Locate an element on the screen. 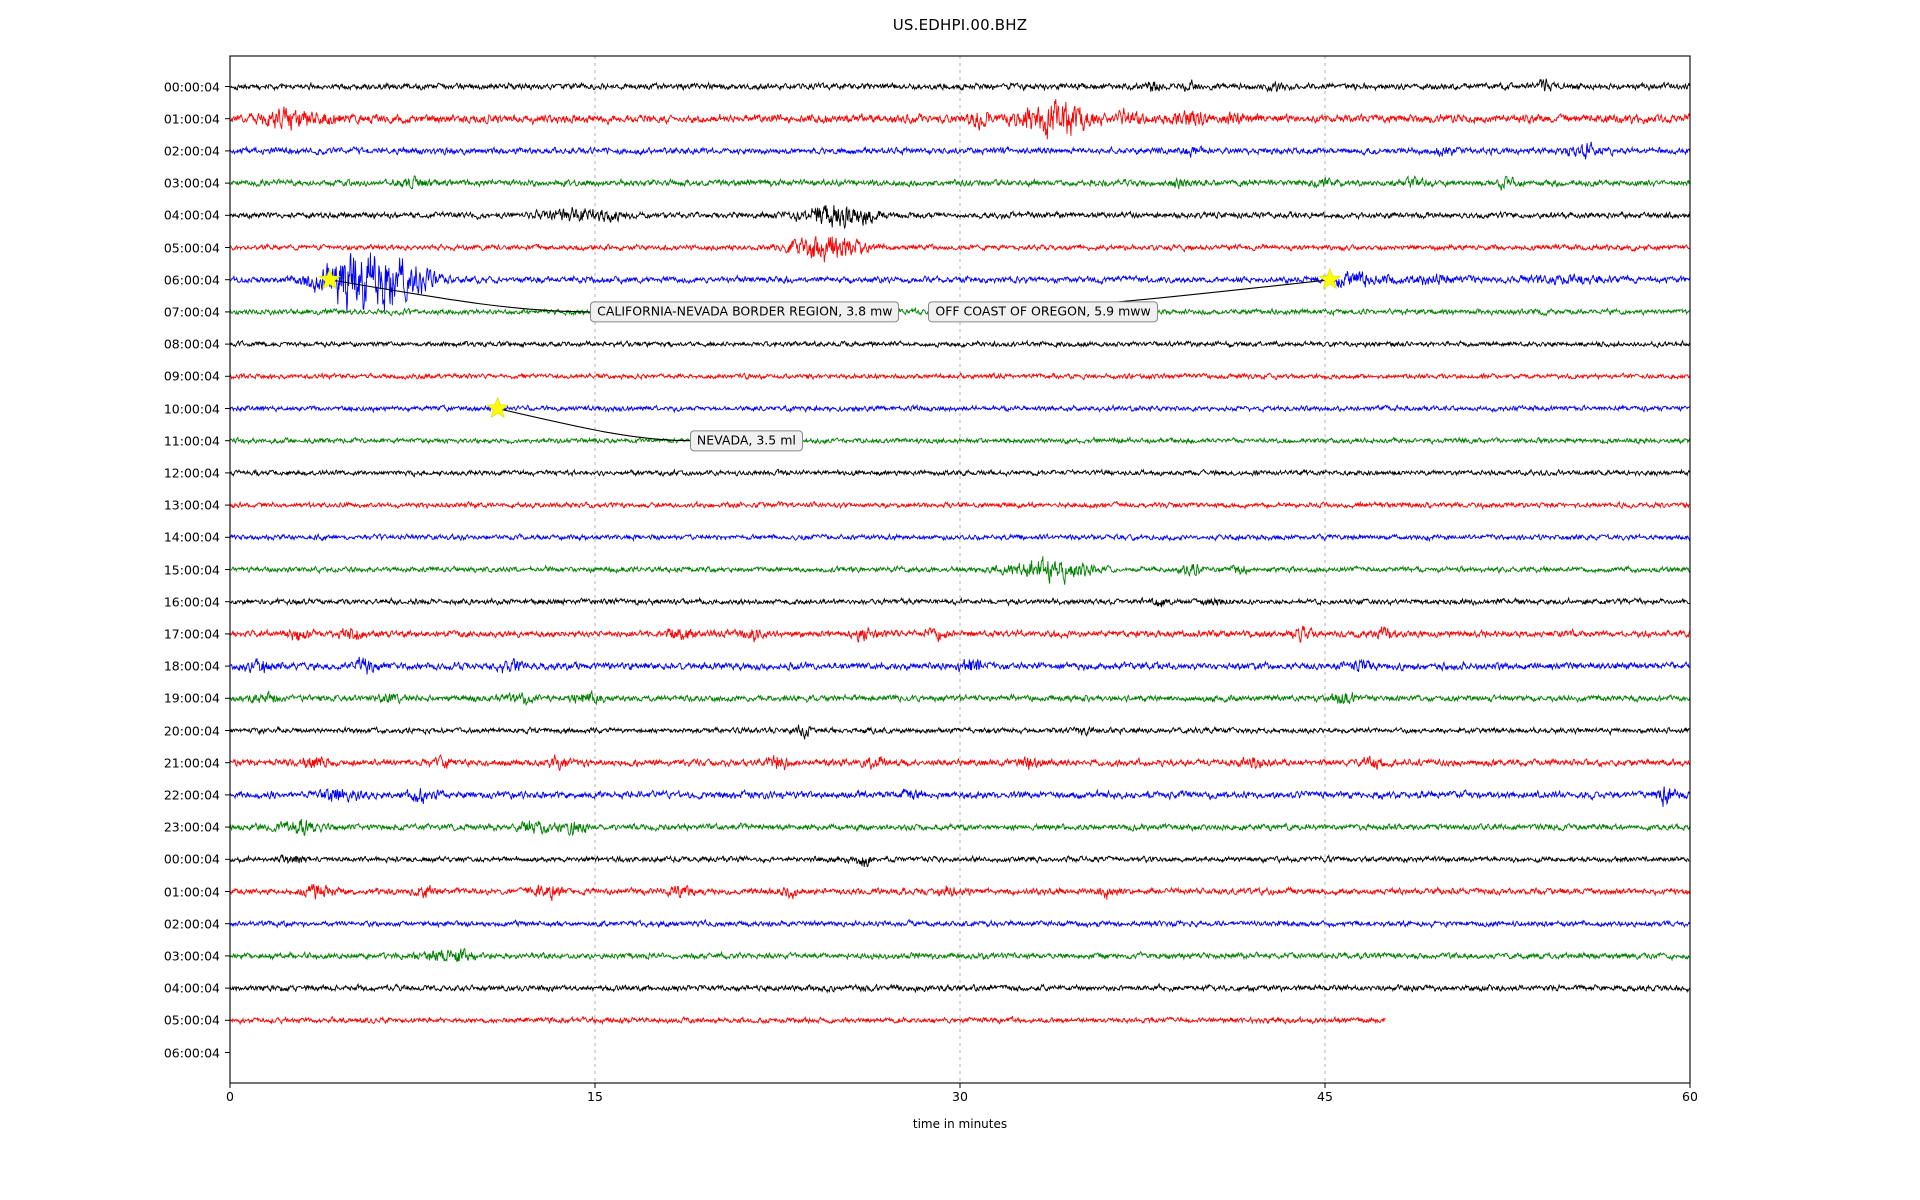 The width and height of the screenshot is (1920, 1200). event-markers is located at coordinates (830, 343).